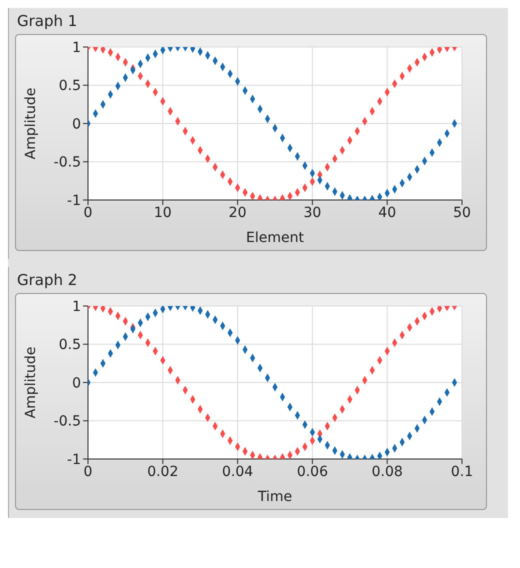 The height and width of the screenshot is (568, 520). Describe the element at coordinates (237, 212) in the screenshot. I see `x-tick-label: 20` at that location.